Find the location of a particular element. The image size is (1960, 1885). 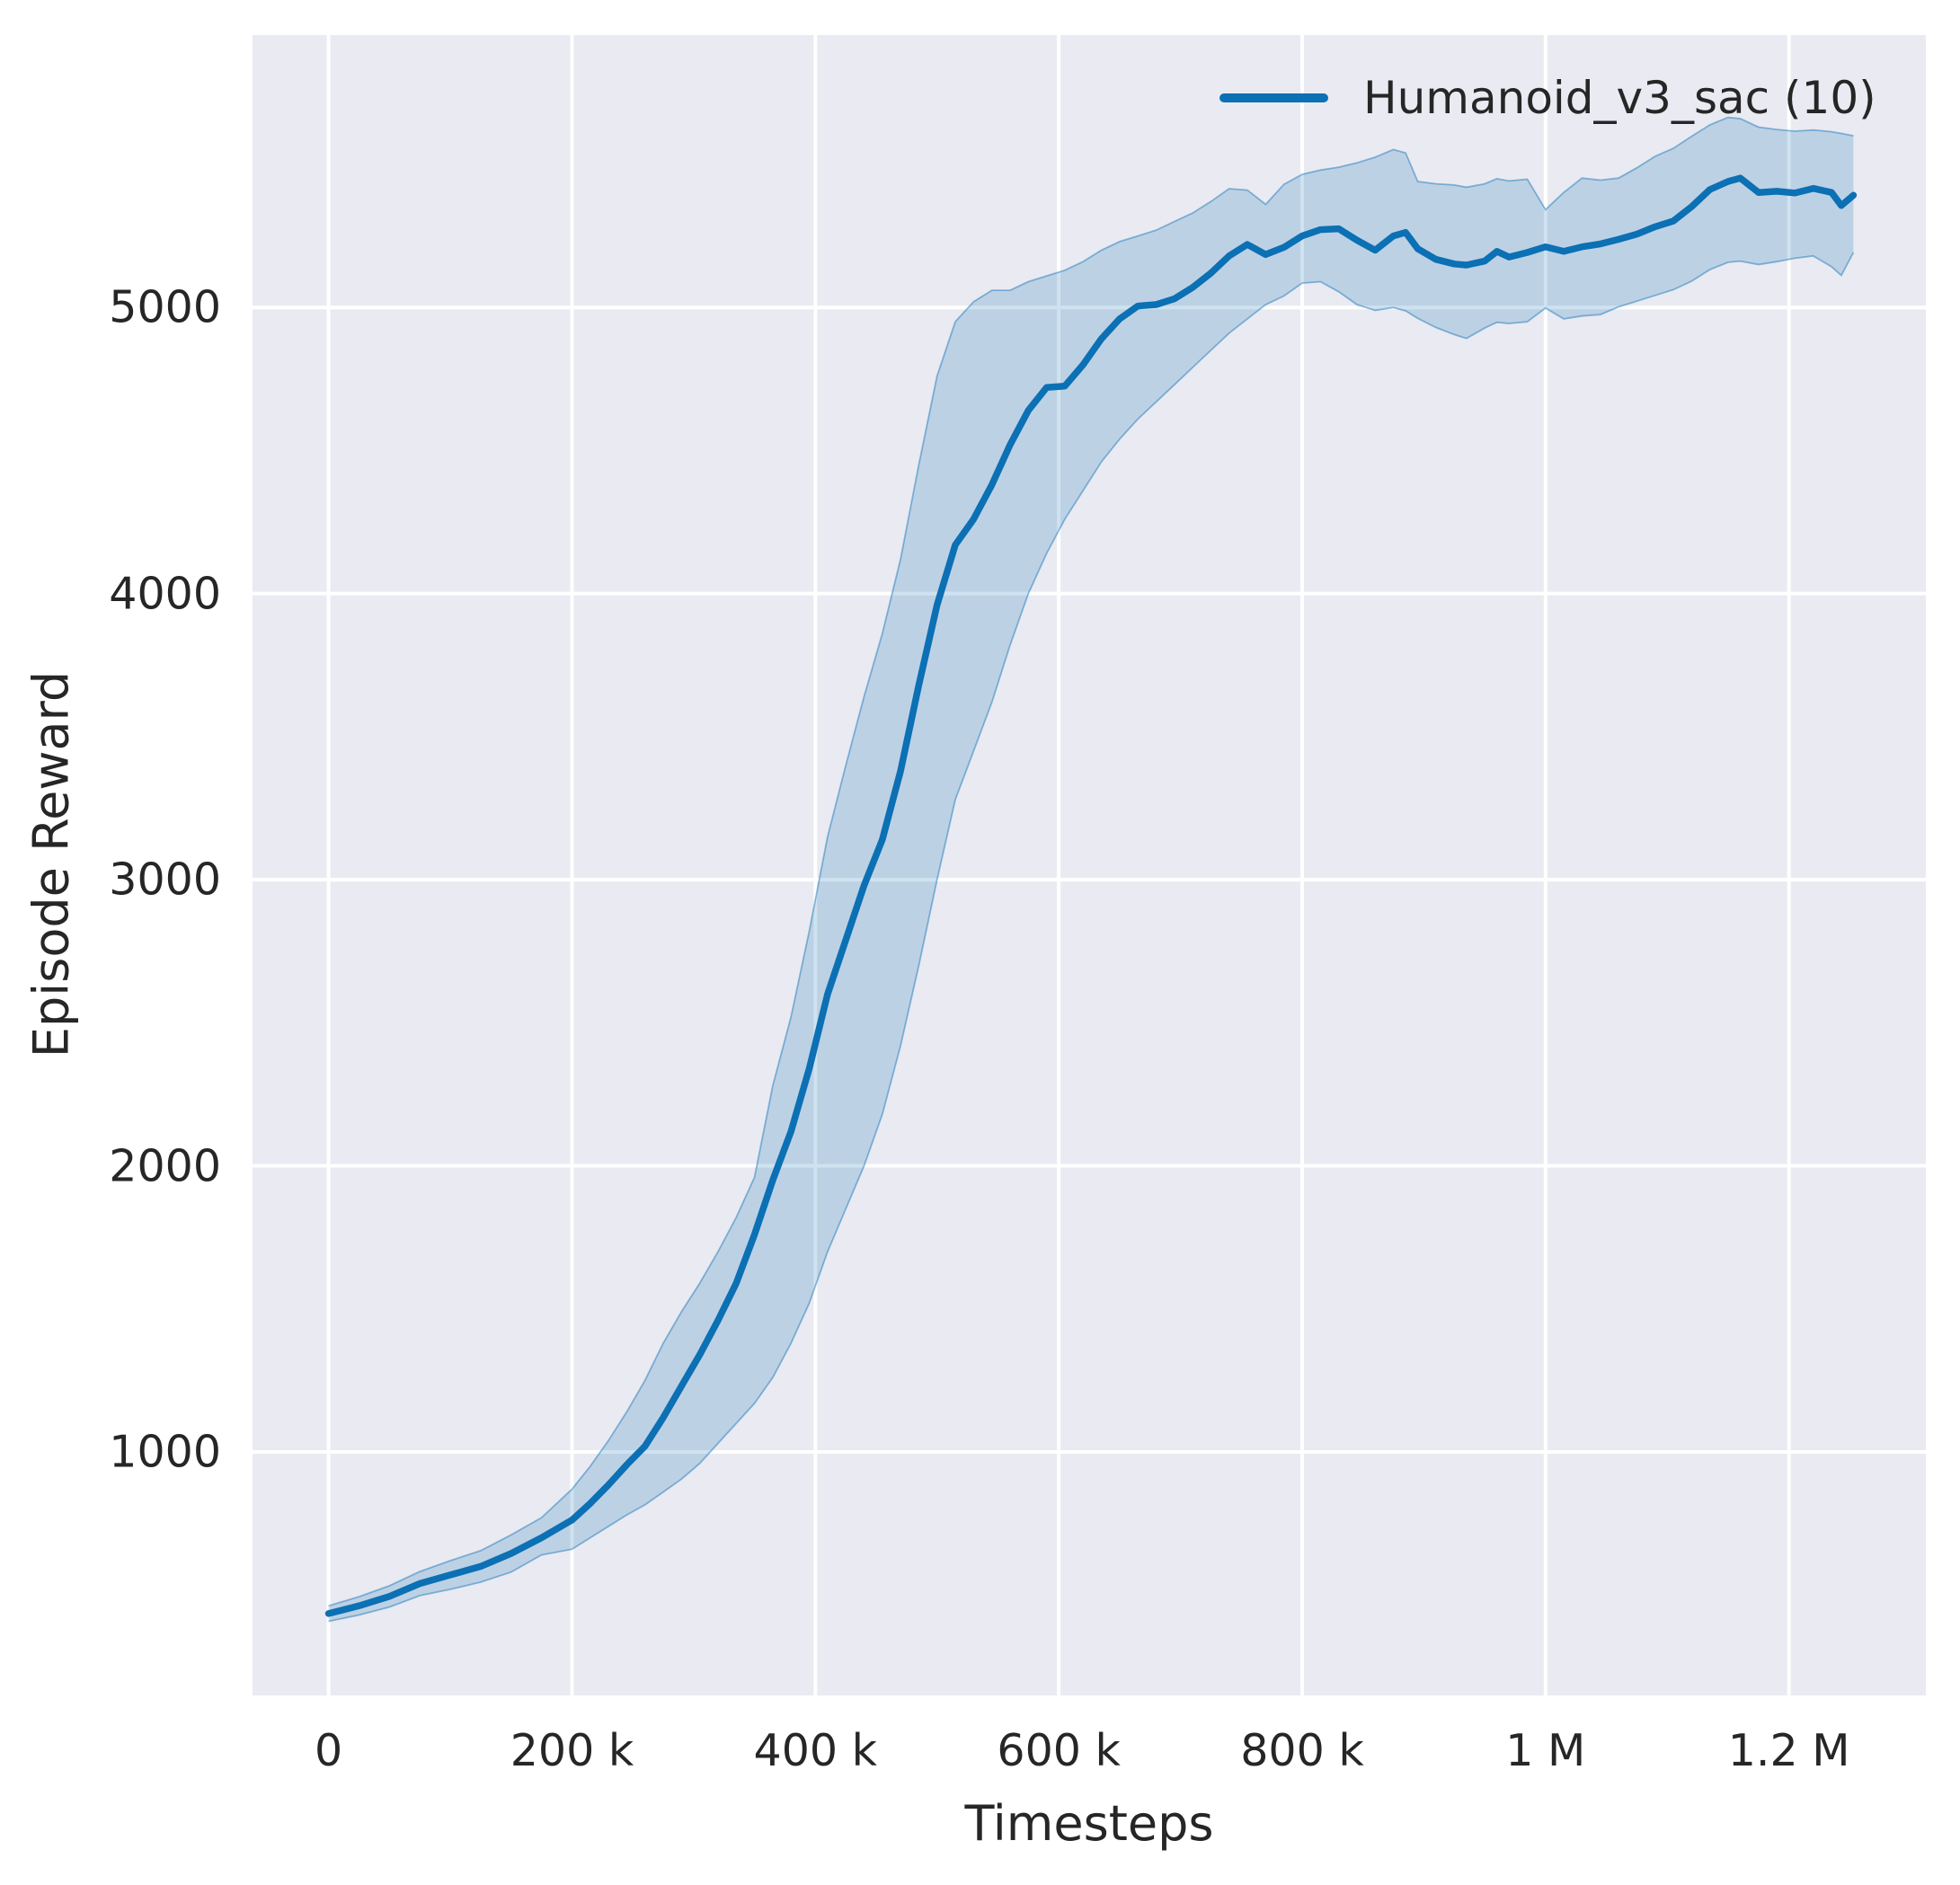

y-tick-label: 2000 is located at coordinates (165, 1166).